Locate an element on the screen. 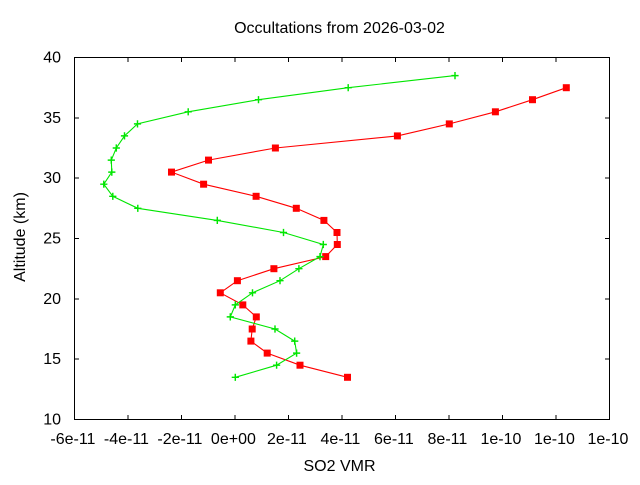 The height and width of the screenshot is (485, 640). svg-text: 20 is located at coordinates (52, 299).